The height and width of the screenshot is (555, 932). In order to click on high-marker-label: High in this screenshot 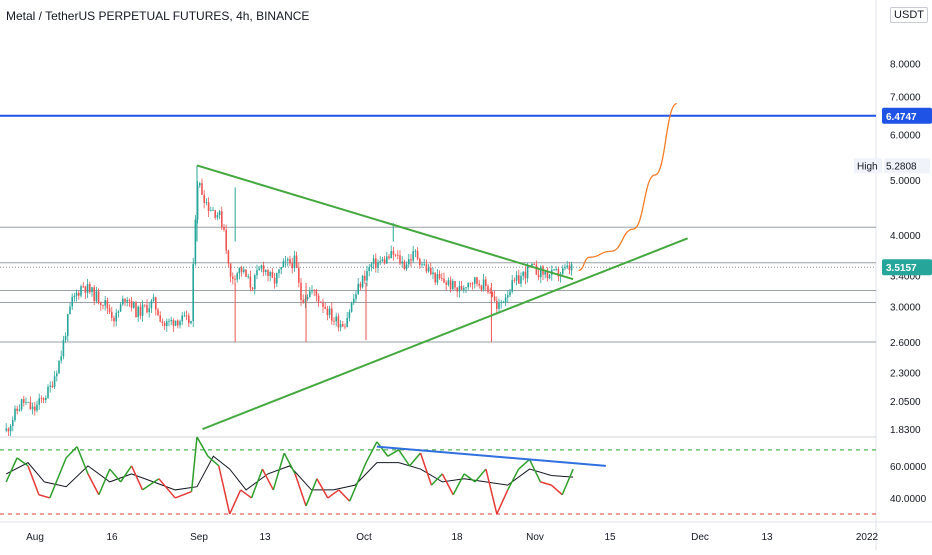, I will do `click(867, 166)`.